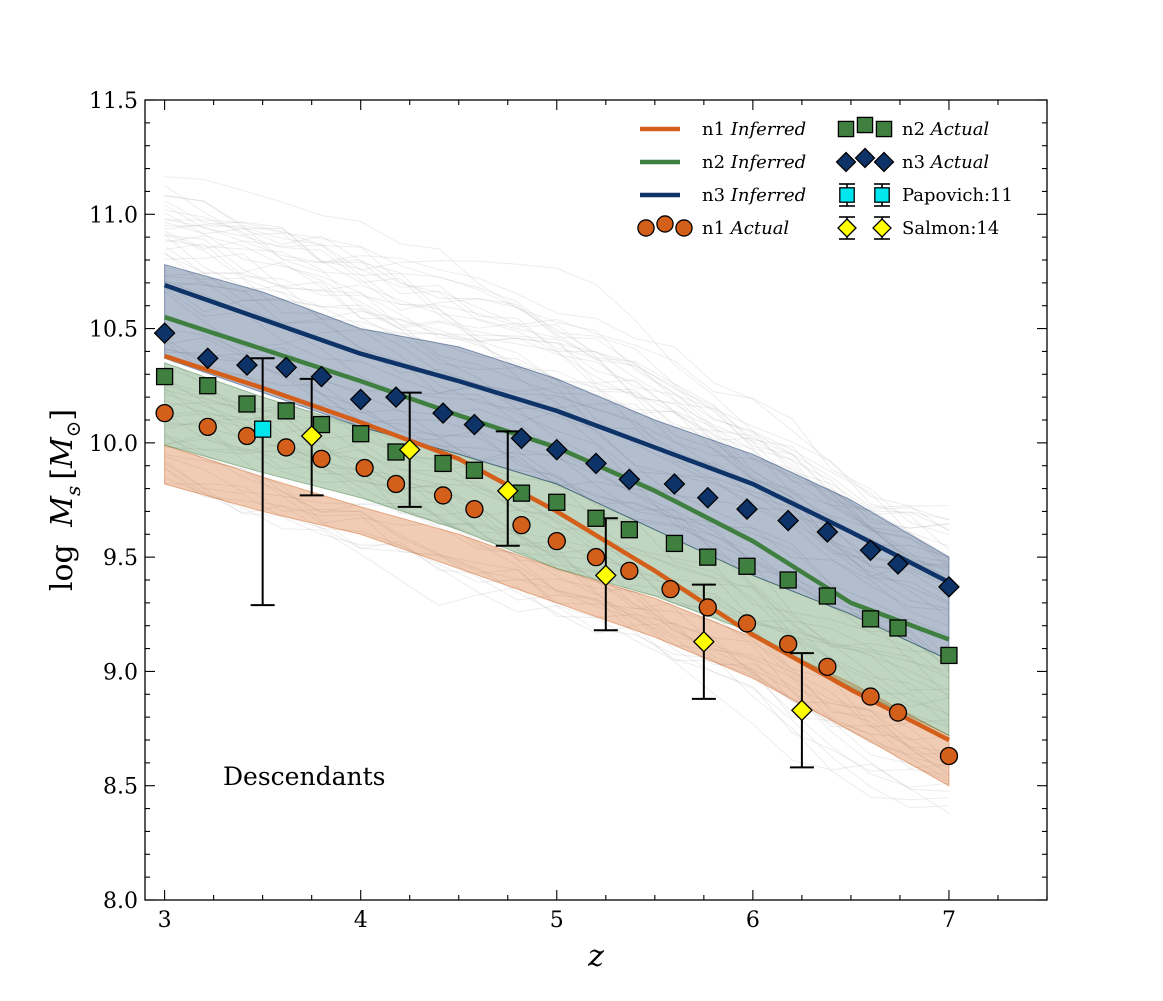  I want to click on legend-item-n2-inferred: n2 Inferred, so click(723, 162).